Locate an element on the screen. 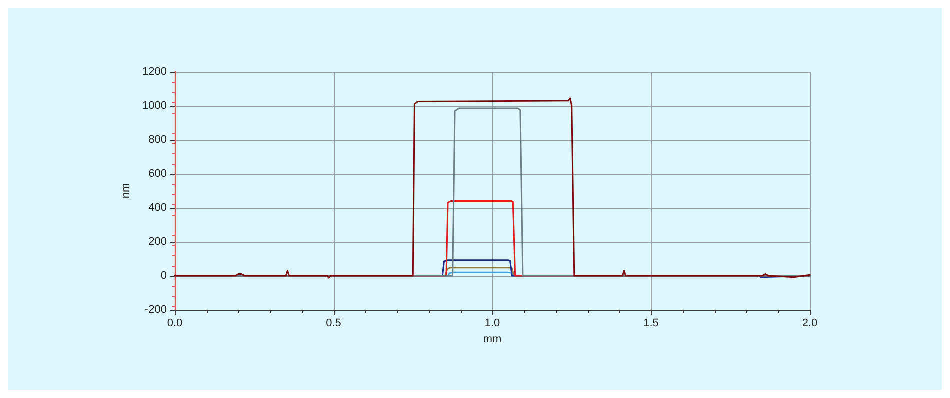 This screenshot has height=398, width=950. y-tick-label: 200 is located at coordinates (157, 242).